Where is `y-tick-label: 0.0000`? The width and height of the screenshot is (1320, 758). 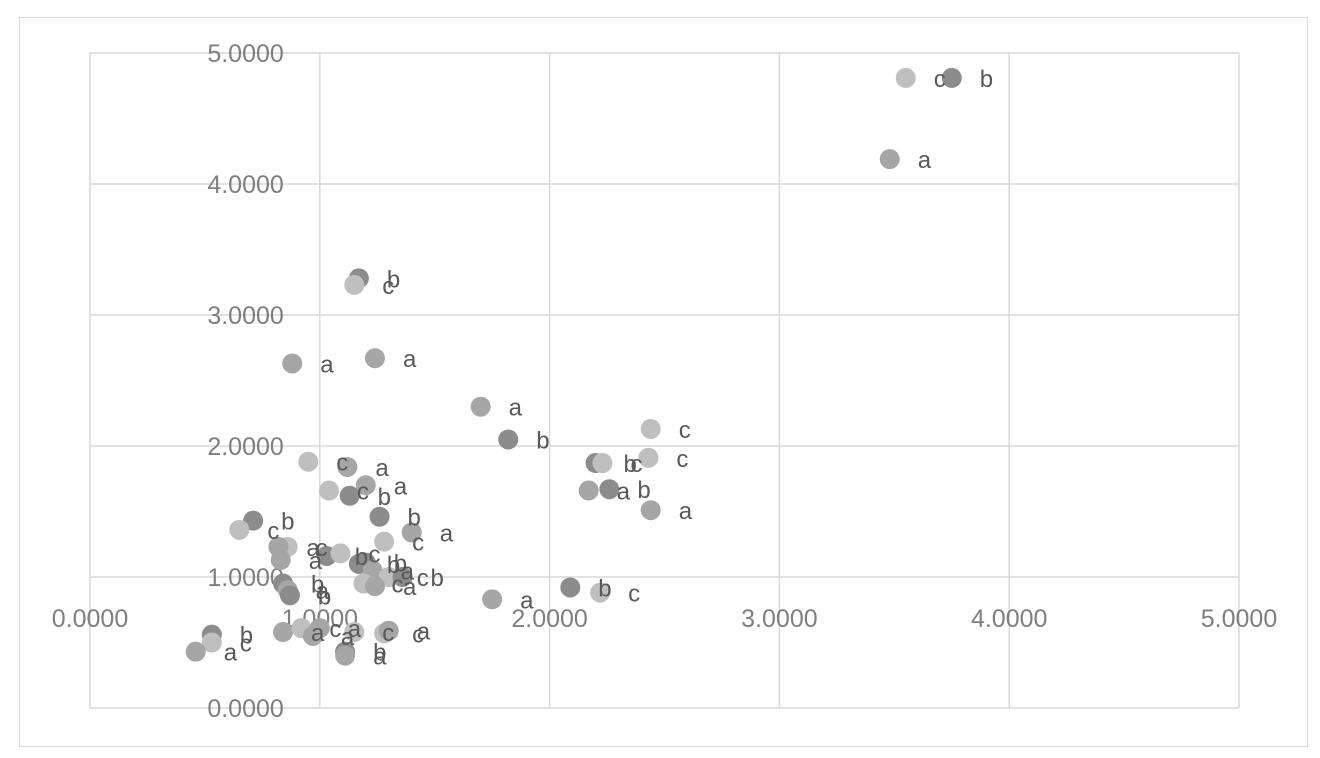 y-tick-label: 0.0000 is located at coordinates (245, 709).